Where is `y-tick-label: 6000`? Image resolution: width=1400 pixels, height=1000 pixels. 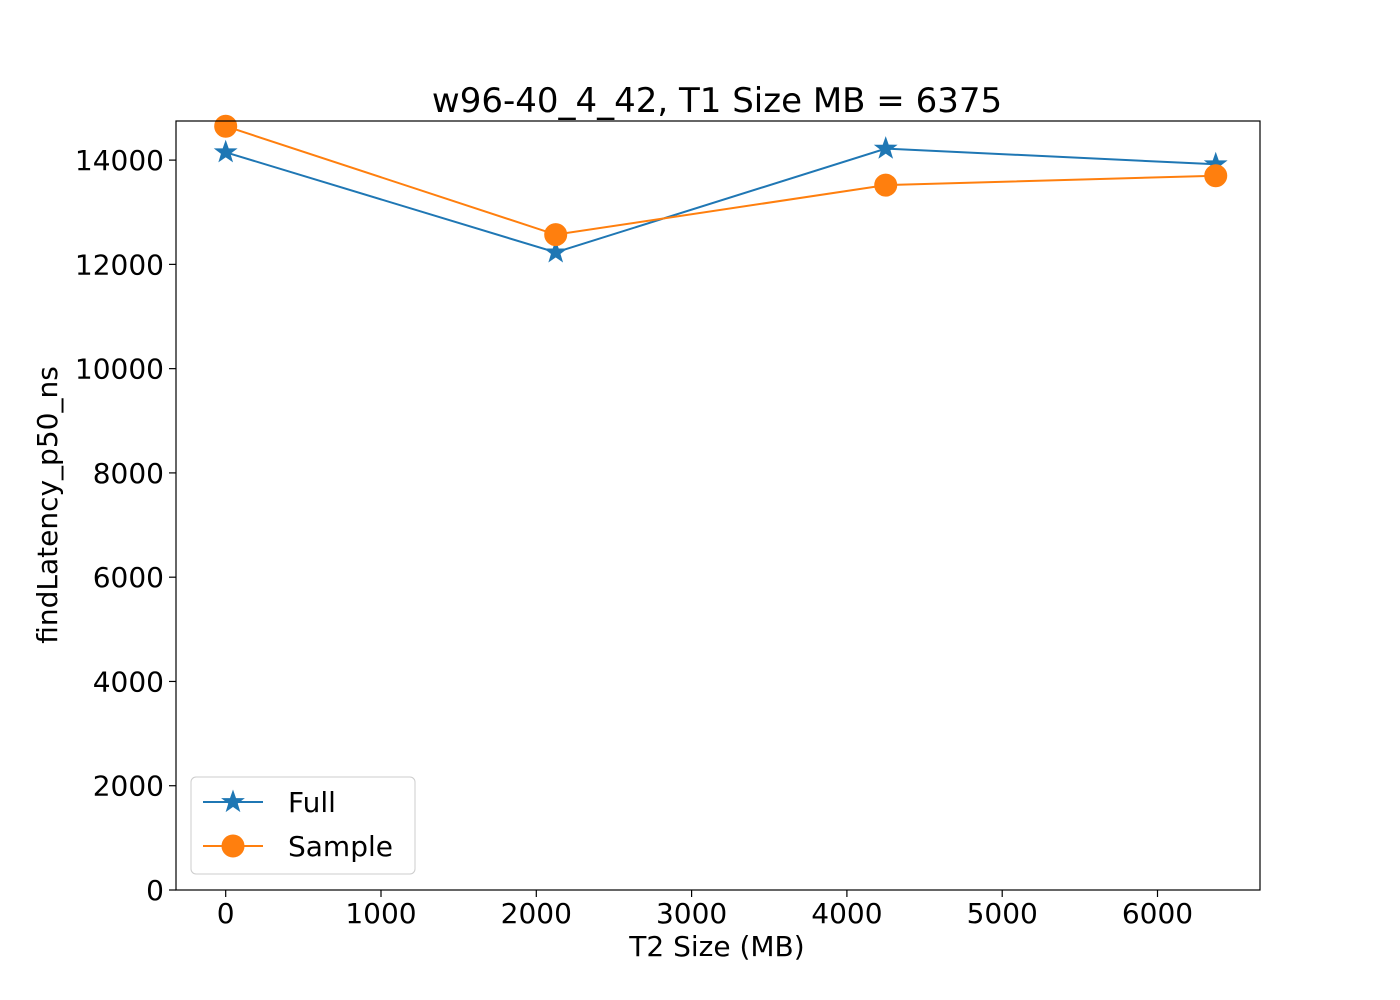 y-tick-label: 6000 is located at coordinates (128, 577).